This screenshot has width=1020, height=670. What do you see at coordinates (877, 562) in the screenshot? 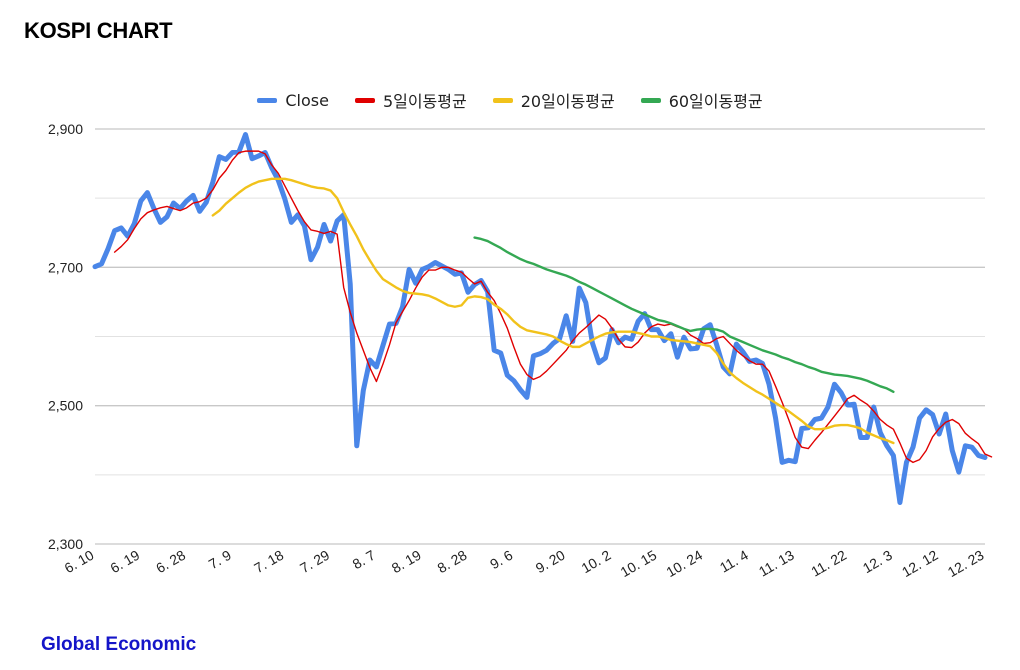
I see `x-tick-label: 12. 3` at bounding box center [877, 562].